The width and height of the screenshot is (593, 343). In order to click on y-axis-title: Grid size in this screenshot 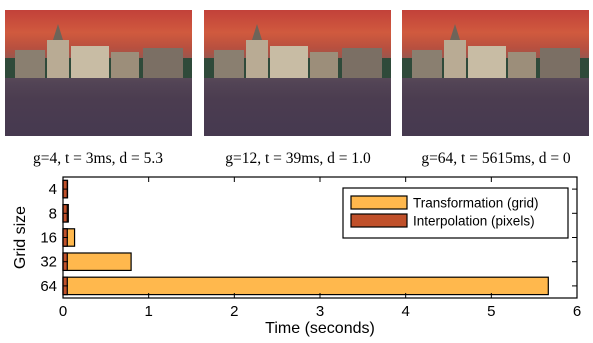, I will do `click(20, 237)`.